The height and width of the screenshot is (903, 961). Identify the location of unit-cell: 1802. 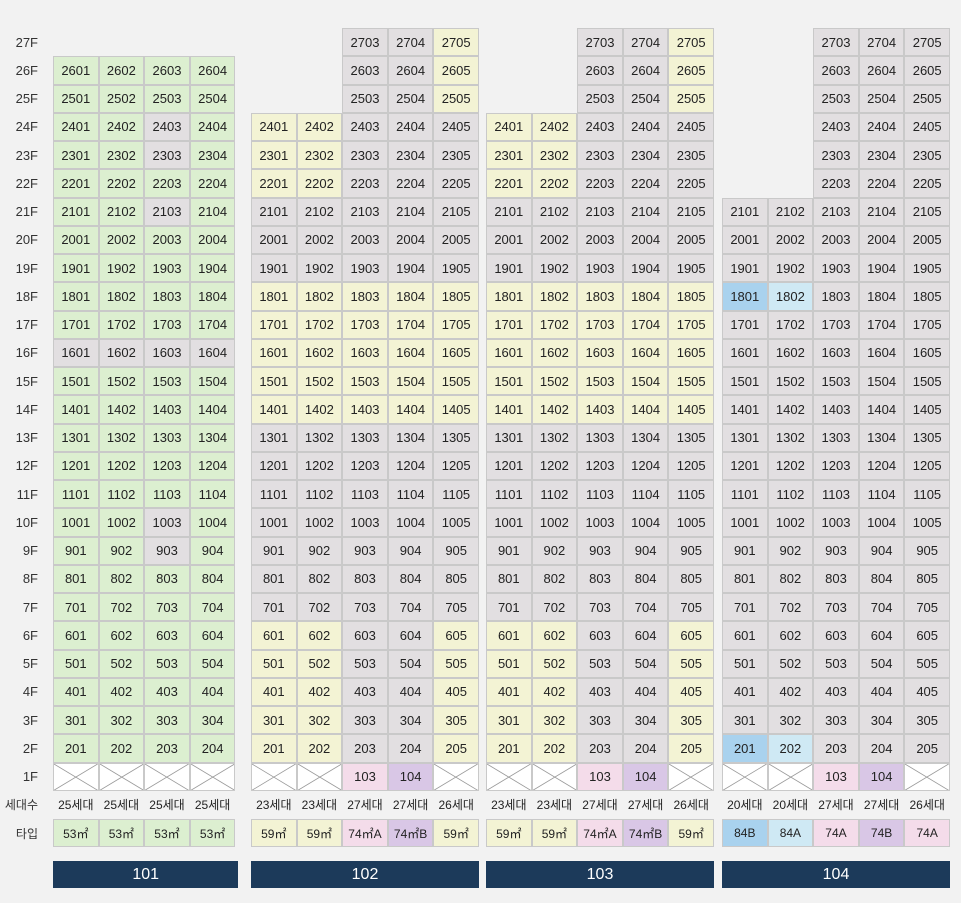
(319, 296).